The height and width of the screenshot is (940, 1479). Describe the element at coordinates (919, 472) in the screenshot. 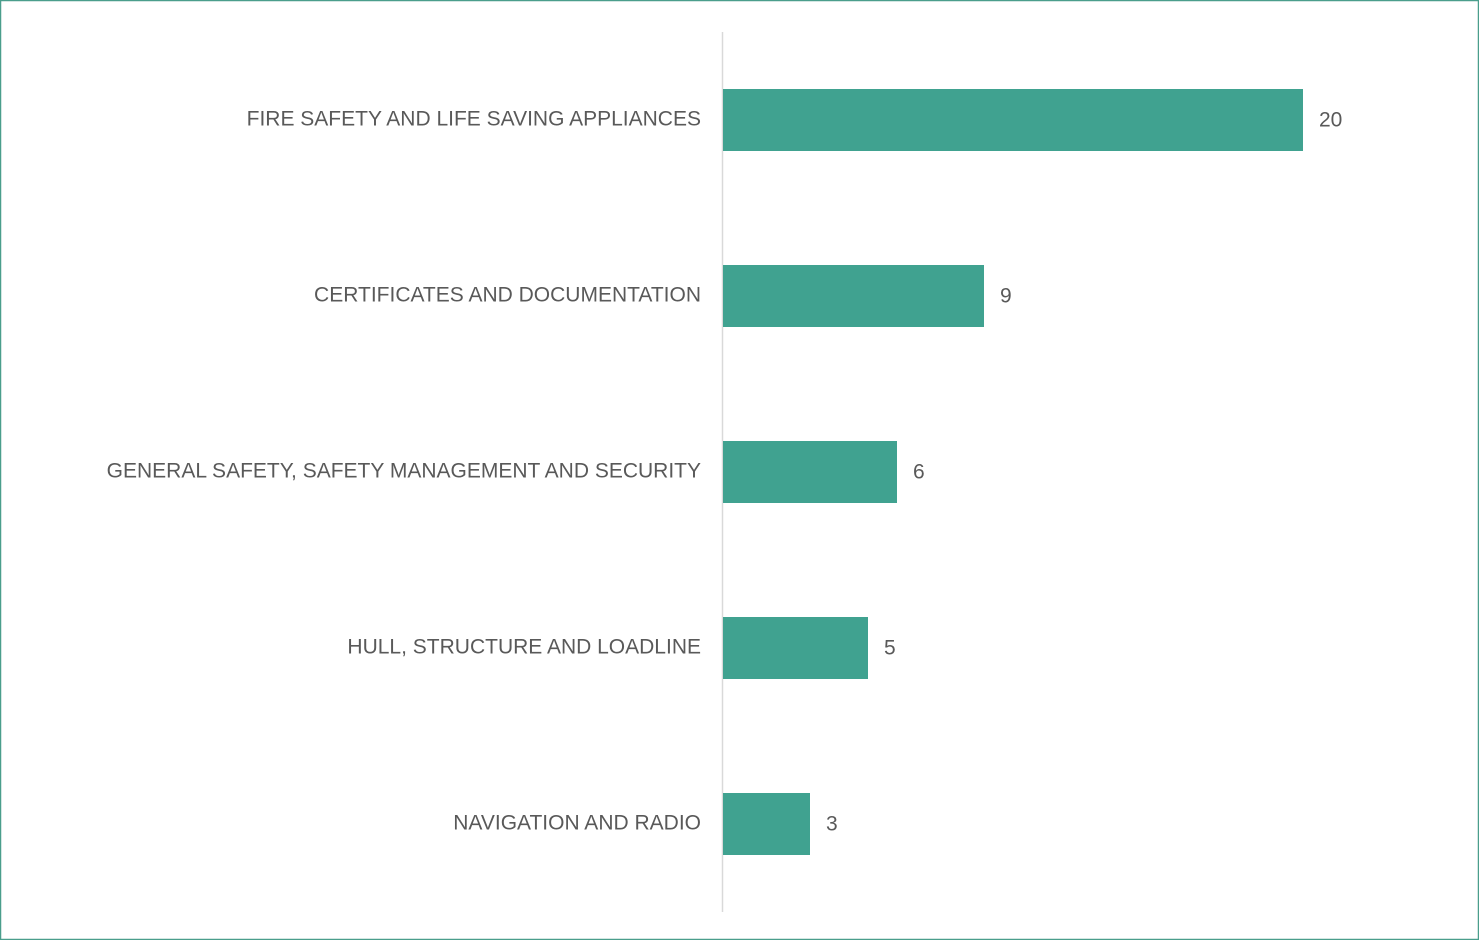

I see `data-label: 6` at that location.